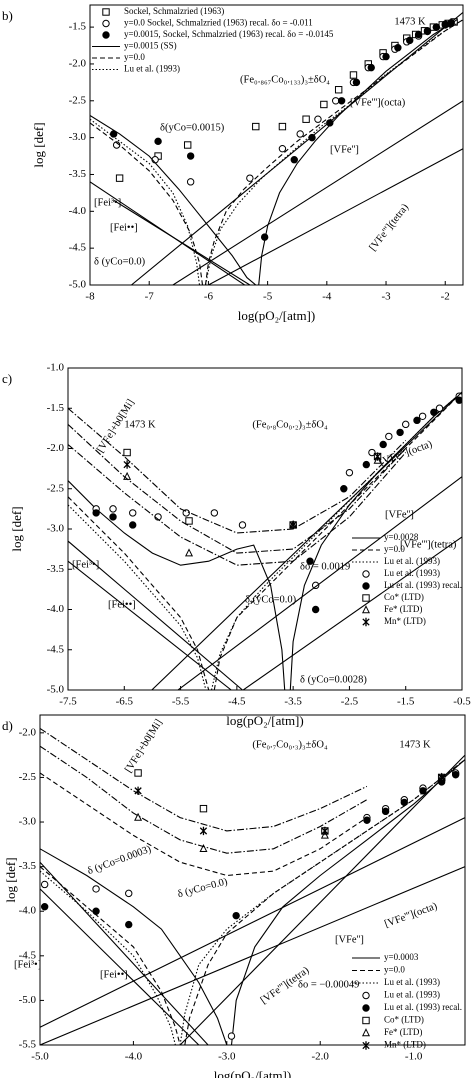 This screenshot has width=474, height=1078. I want to click on y-tick-label: -5.5, so click(28, 1045).